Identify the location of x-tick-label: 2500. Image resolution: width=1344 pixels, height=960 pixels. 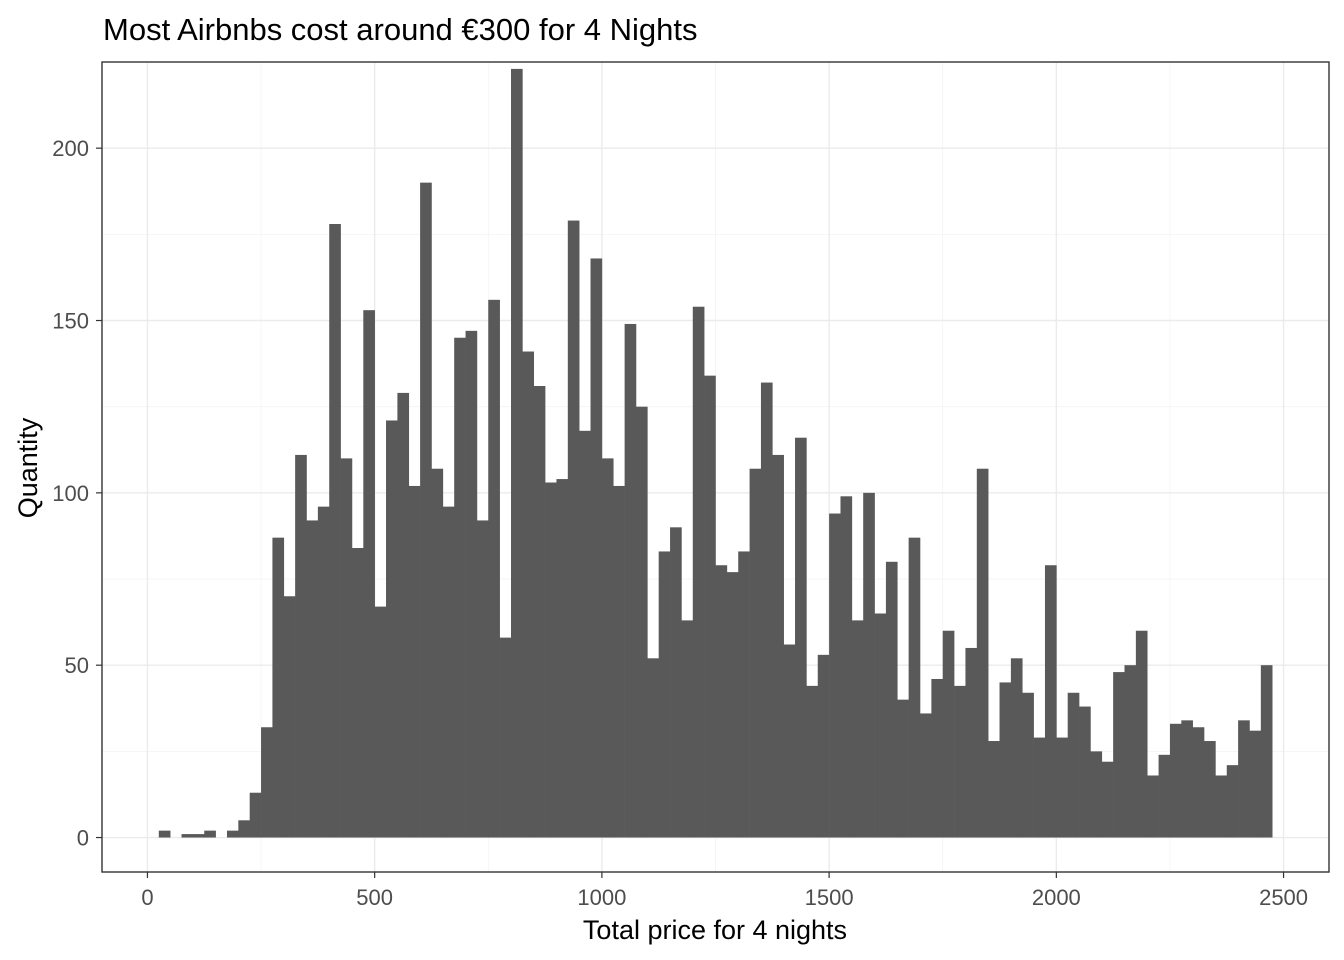
(1283, 897).